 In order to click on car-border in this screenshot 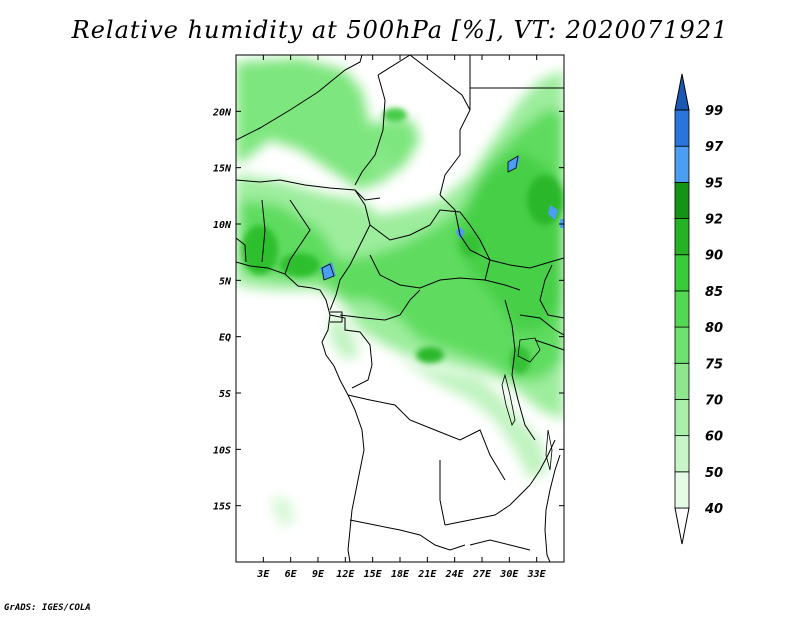, I will do `click(430, 245)`.